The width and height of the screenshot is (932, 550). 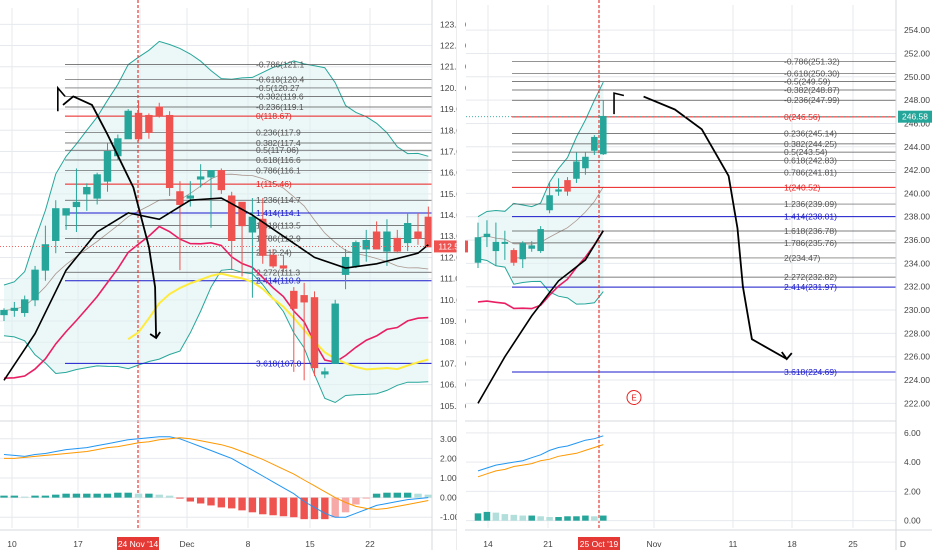 What do you see at coordinates (453, 342) in the screenshot?
I see `price-tick-label: 108.00` at bounding box center [453, 342].